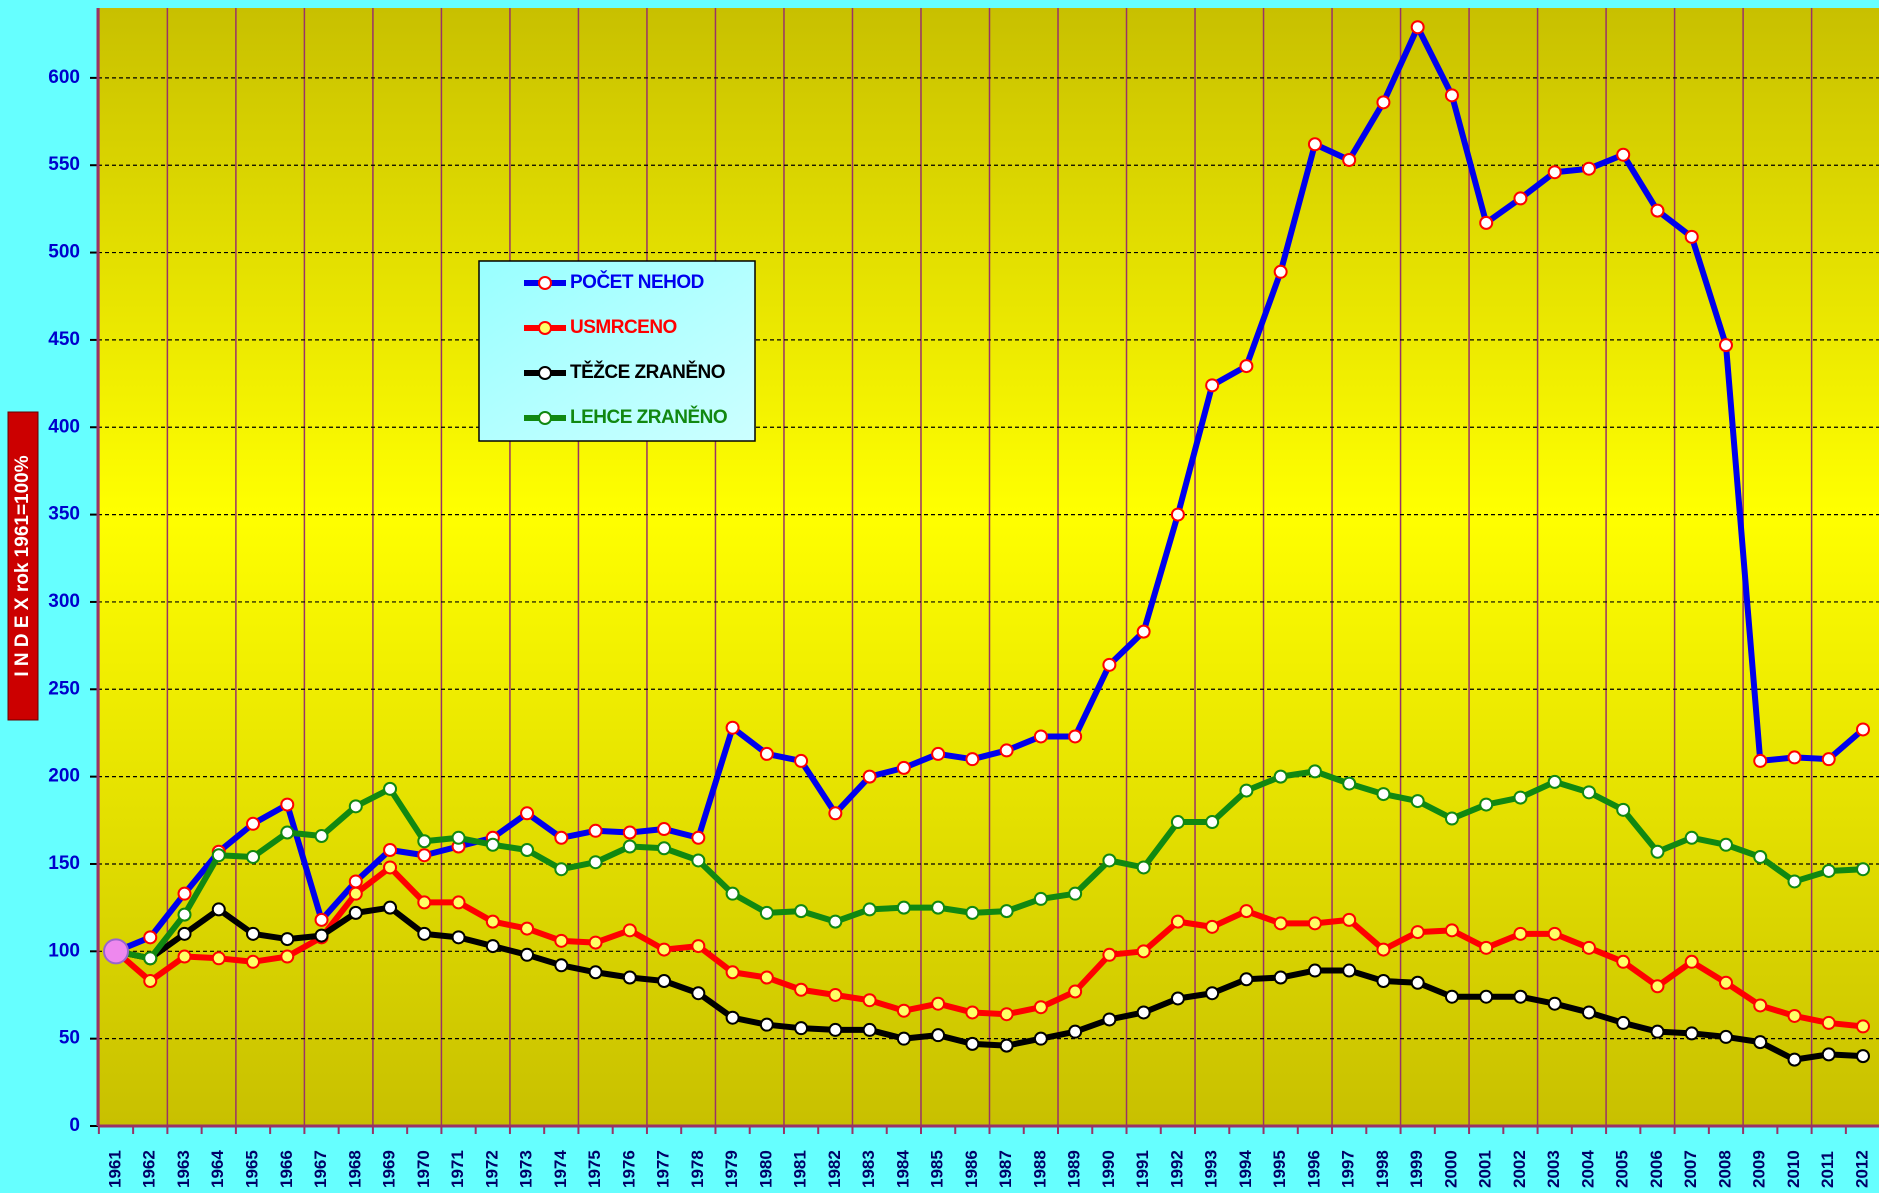 This screenshot has height=1193, width=1879. I want to click on y-tick-label: 100, so click(64, 950).